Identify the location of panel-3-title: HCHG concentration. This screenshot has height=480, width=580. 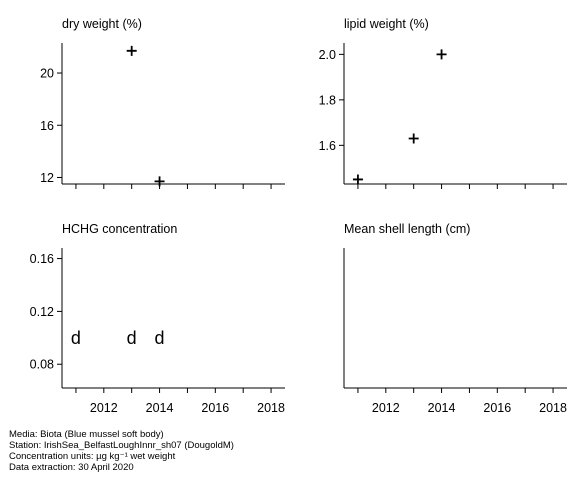
(119, 229).